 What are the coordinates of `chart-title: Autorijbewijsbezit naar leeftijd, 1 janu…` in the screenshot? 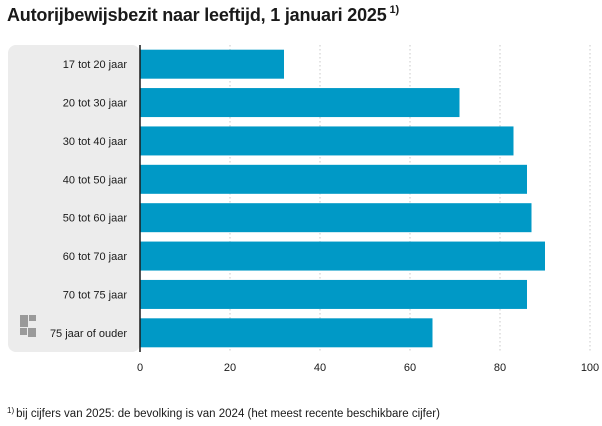 It's located at (203, 15).